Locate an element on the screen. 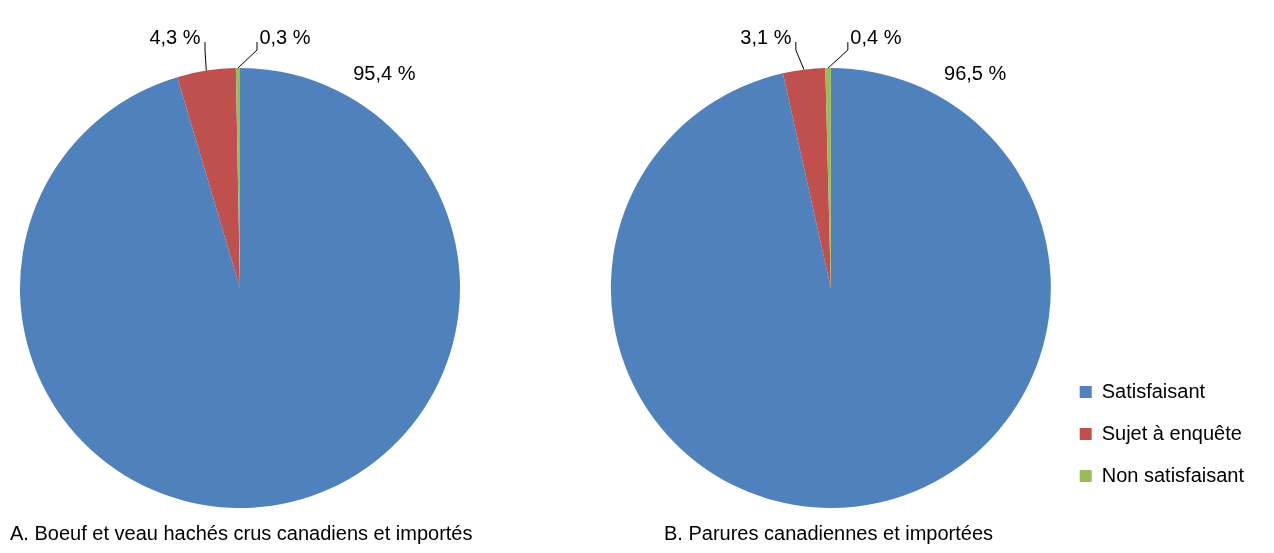 This screenshot has height=553, width=1274. data-label: 4,3 % is located at coordinates (175, 36).